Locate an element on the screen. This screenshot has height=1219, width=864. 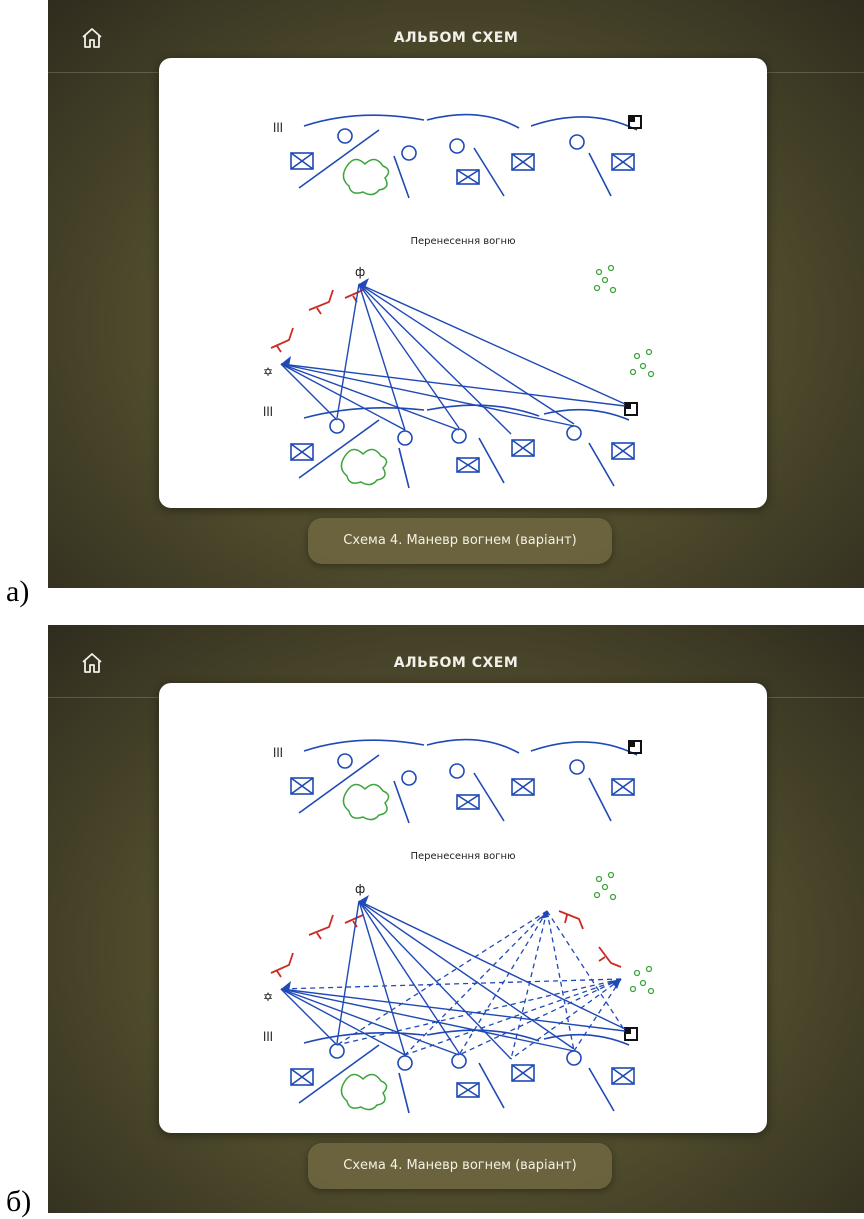
fire-arrows-dashed is located at coordinates (453, 985).